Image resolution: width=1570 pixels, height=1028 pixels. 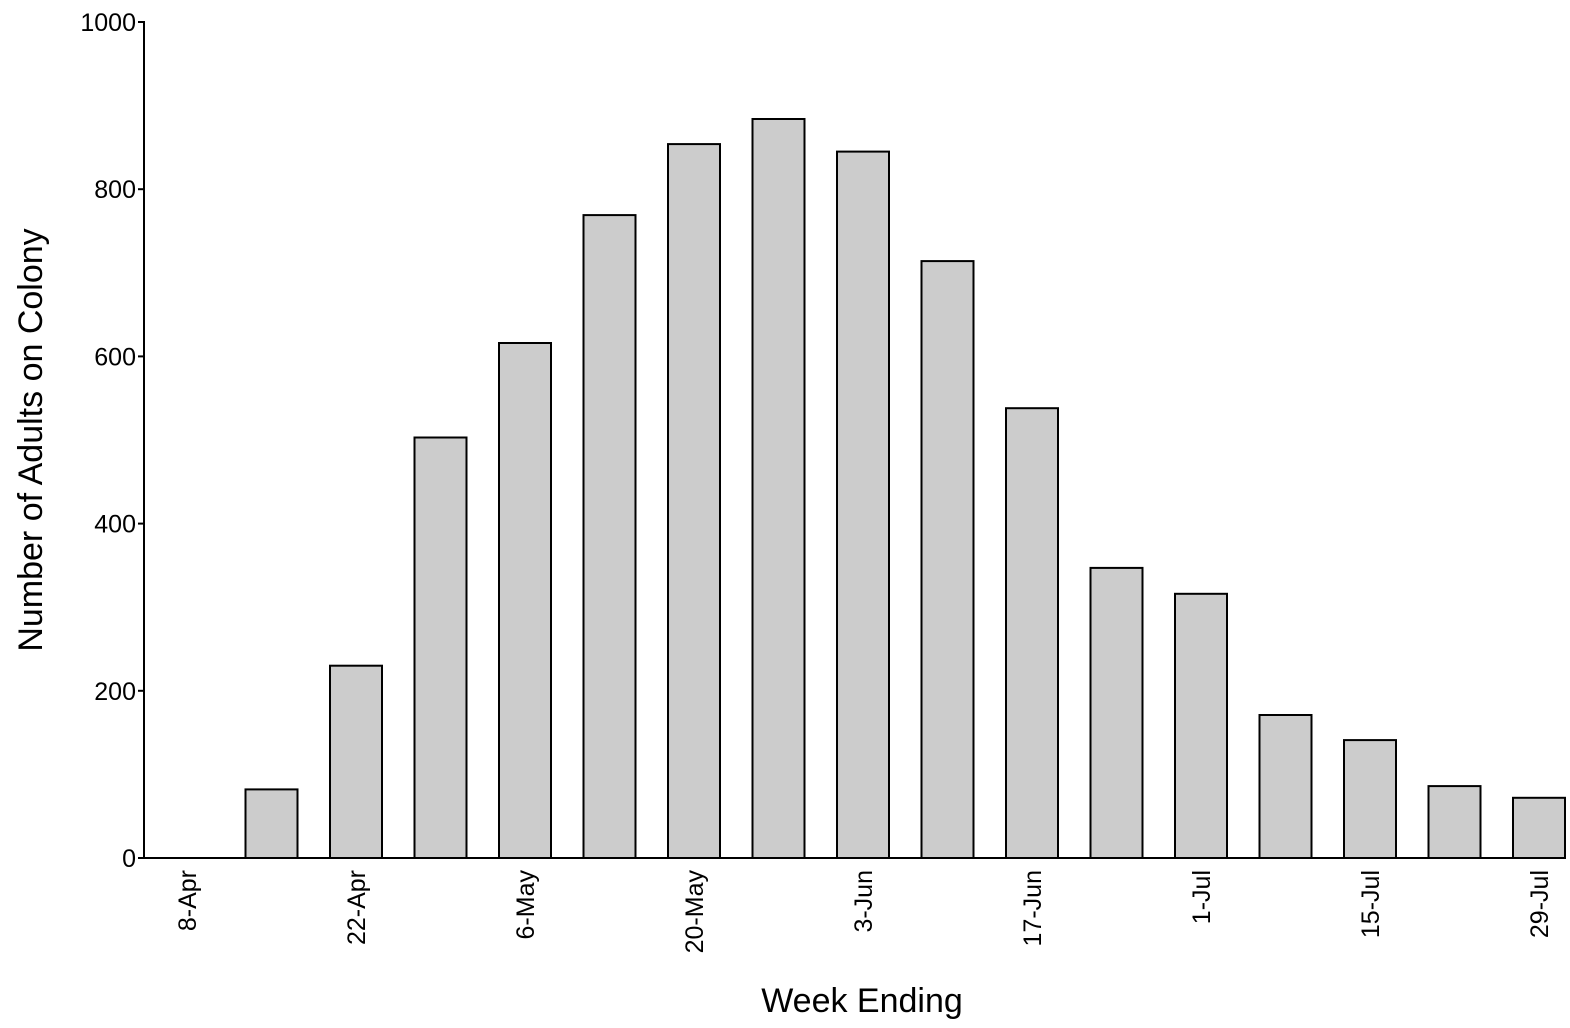 What do you see at coordinates (1370, 799) in the screenshot?
I see `bar-15-Jul` at bounding box center [1370, 799].